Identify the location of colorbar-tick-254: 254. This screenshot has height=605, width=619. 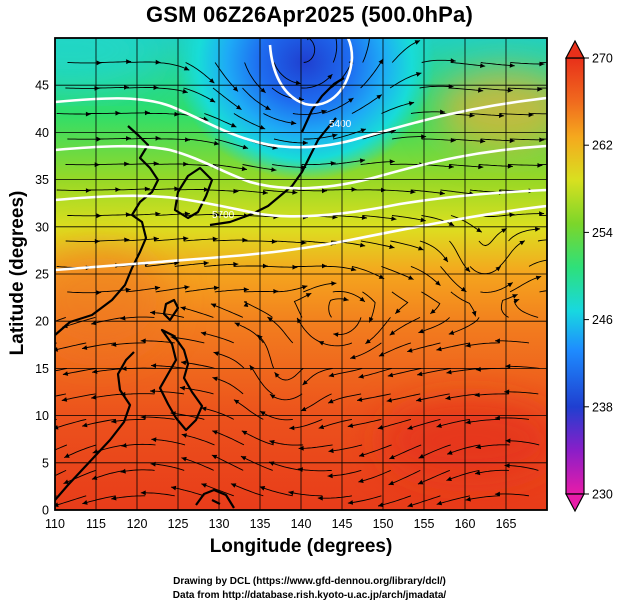
(602, 233).